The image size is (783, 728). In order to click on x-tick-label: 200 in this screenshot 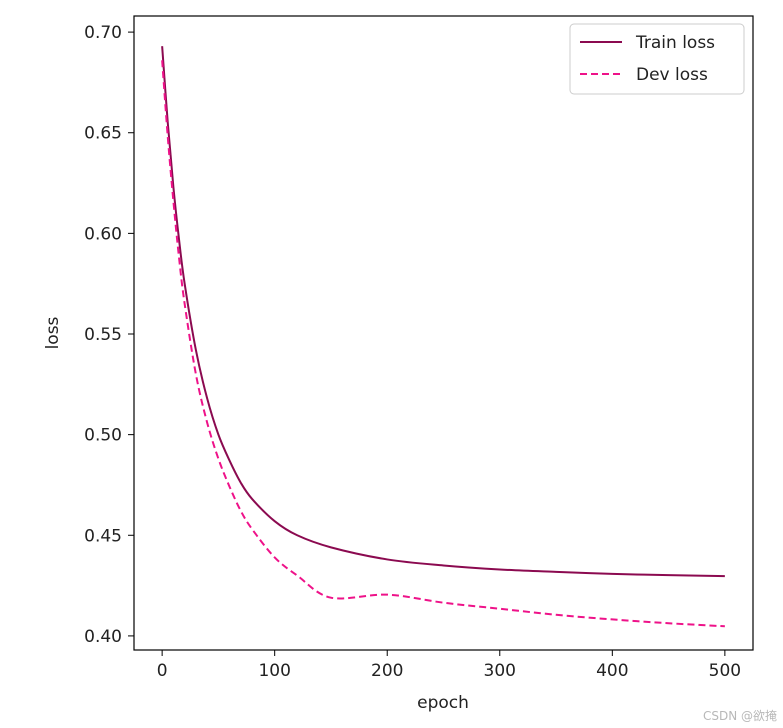, I will do `click(387, 671)`.